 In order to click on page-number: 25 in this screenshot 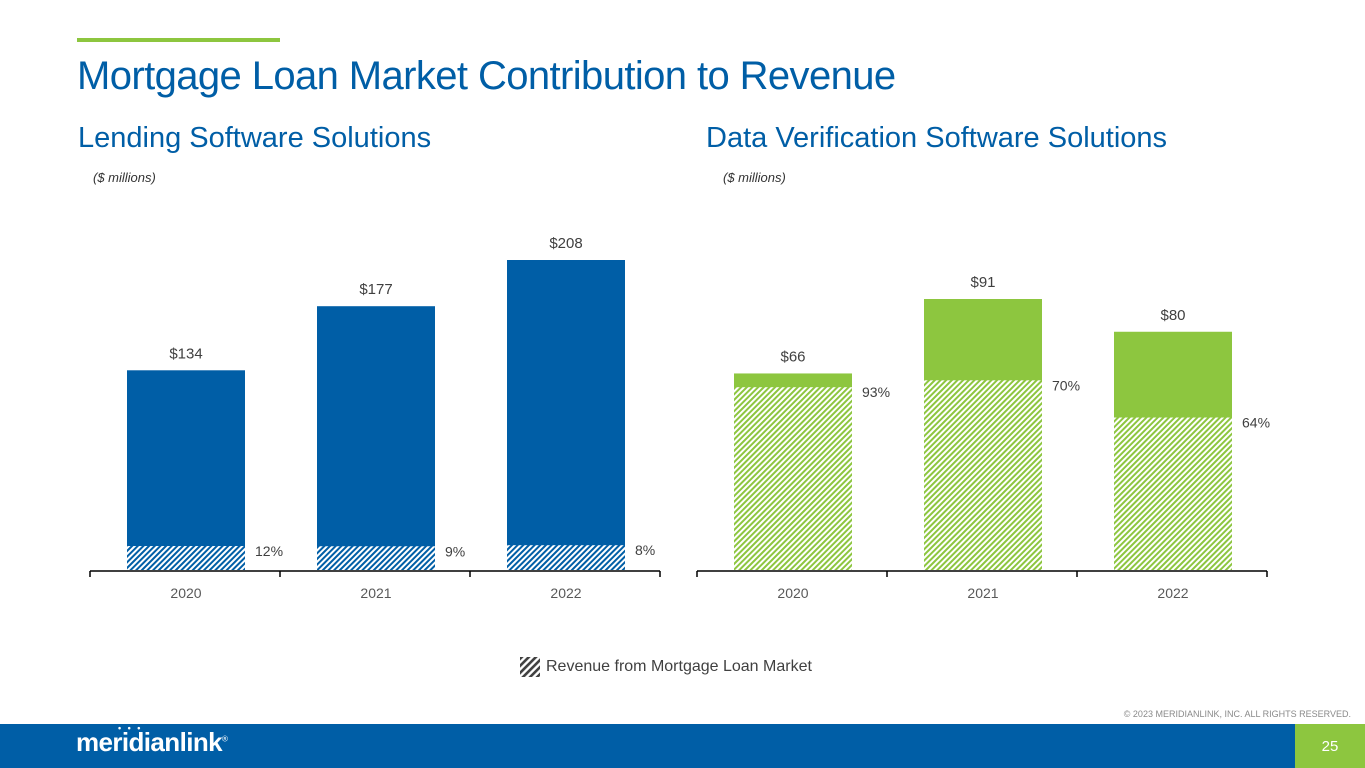, I will do `click(1330, 746)`.